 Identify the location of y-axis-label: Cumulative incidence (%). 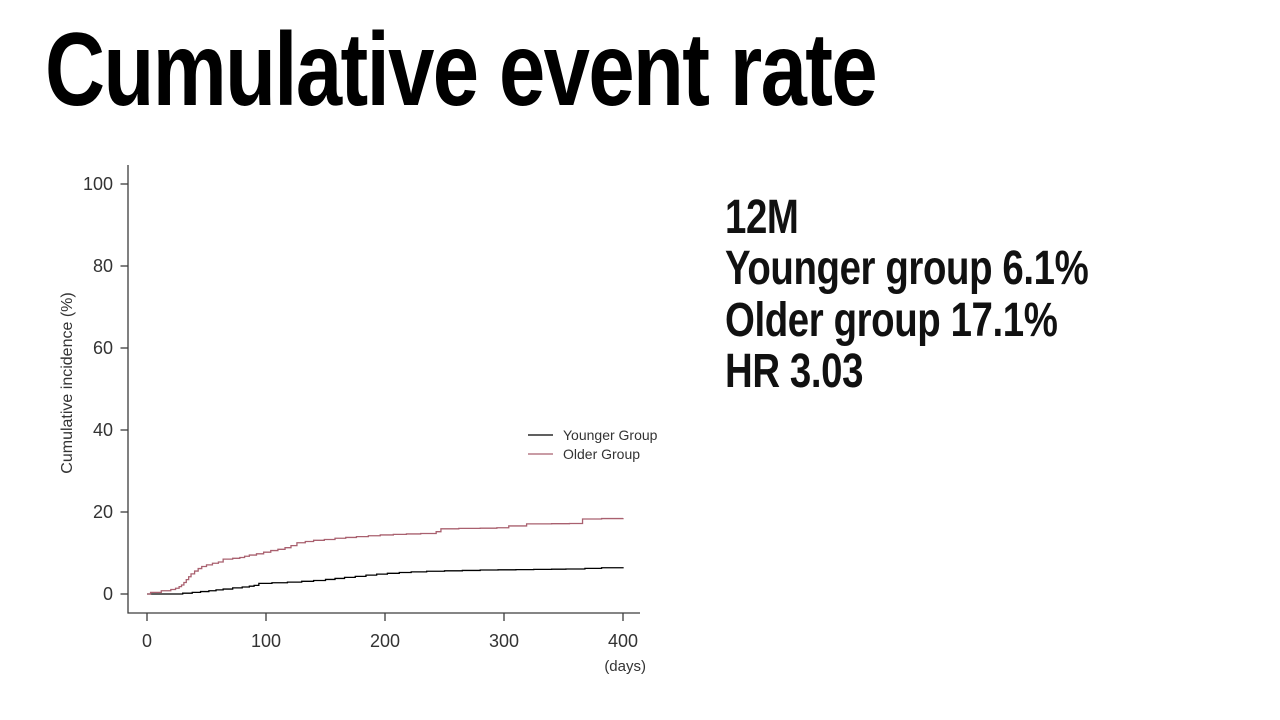
(68, 382).